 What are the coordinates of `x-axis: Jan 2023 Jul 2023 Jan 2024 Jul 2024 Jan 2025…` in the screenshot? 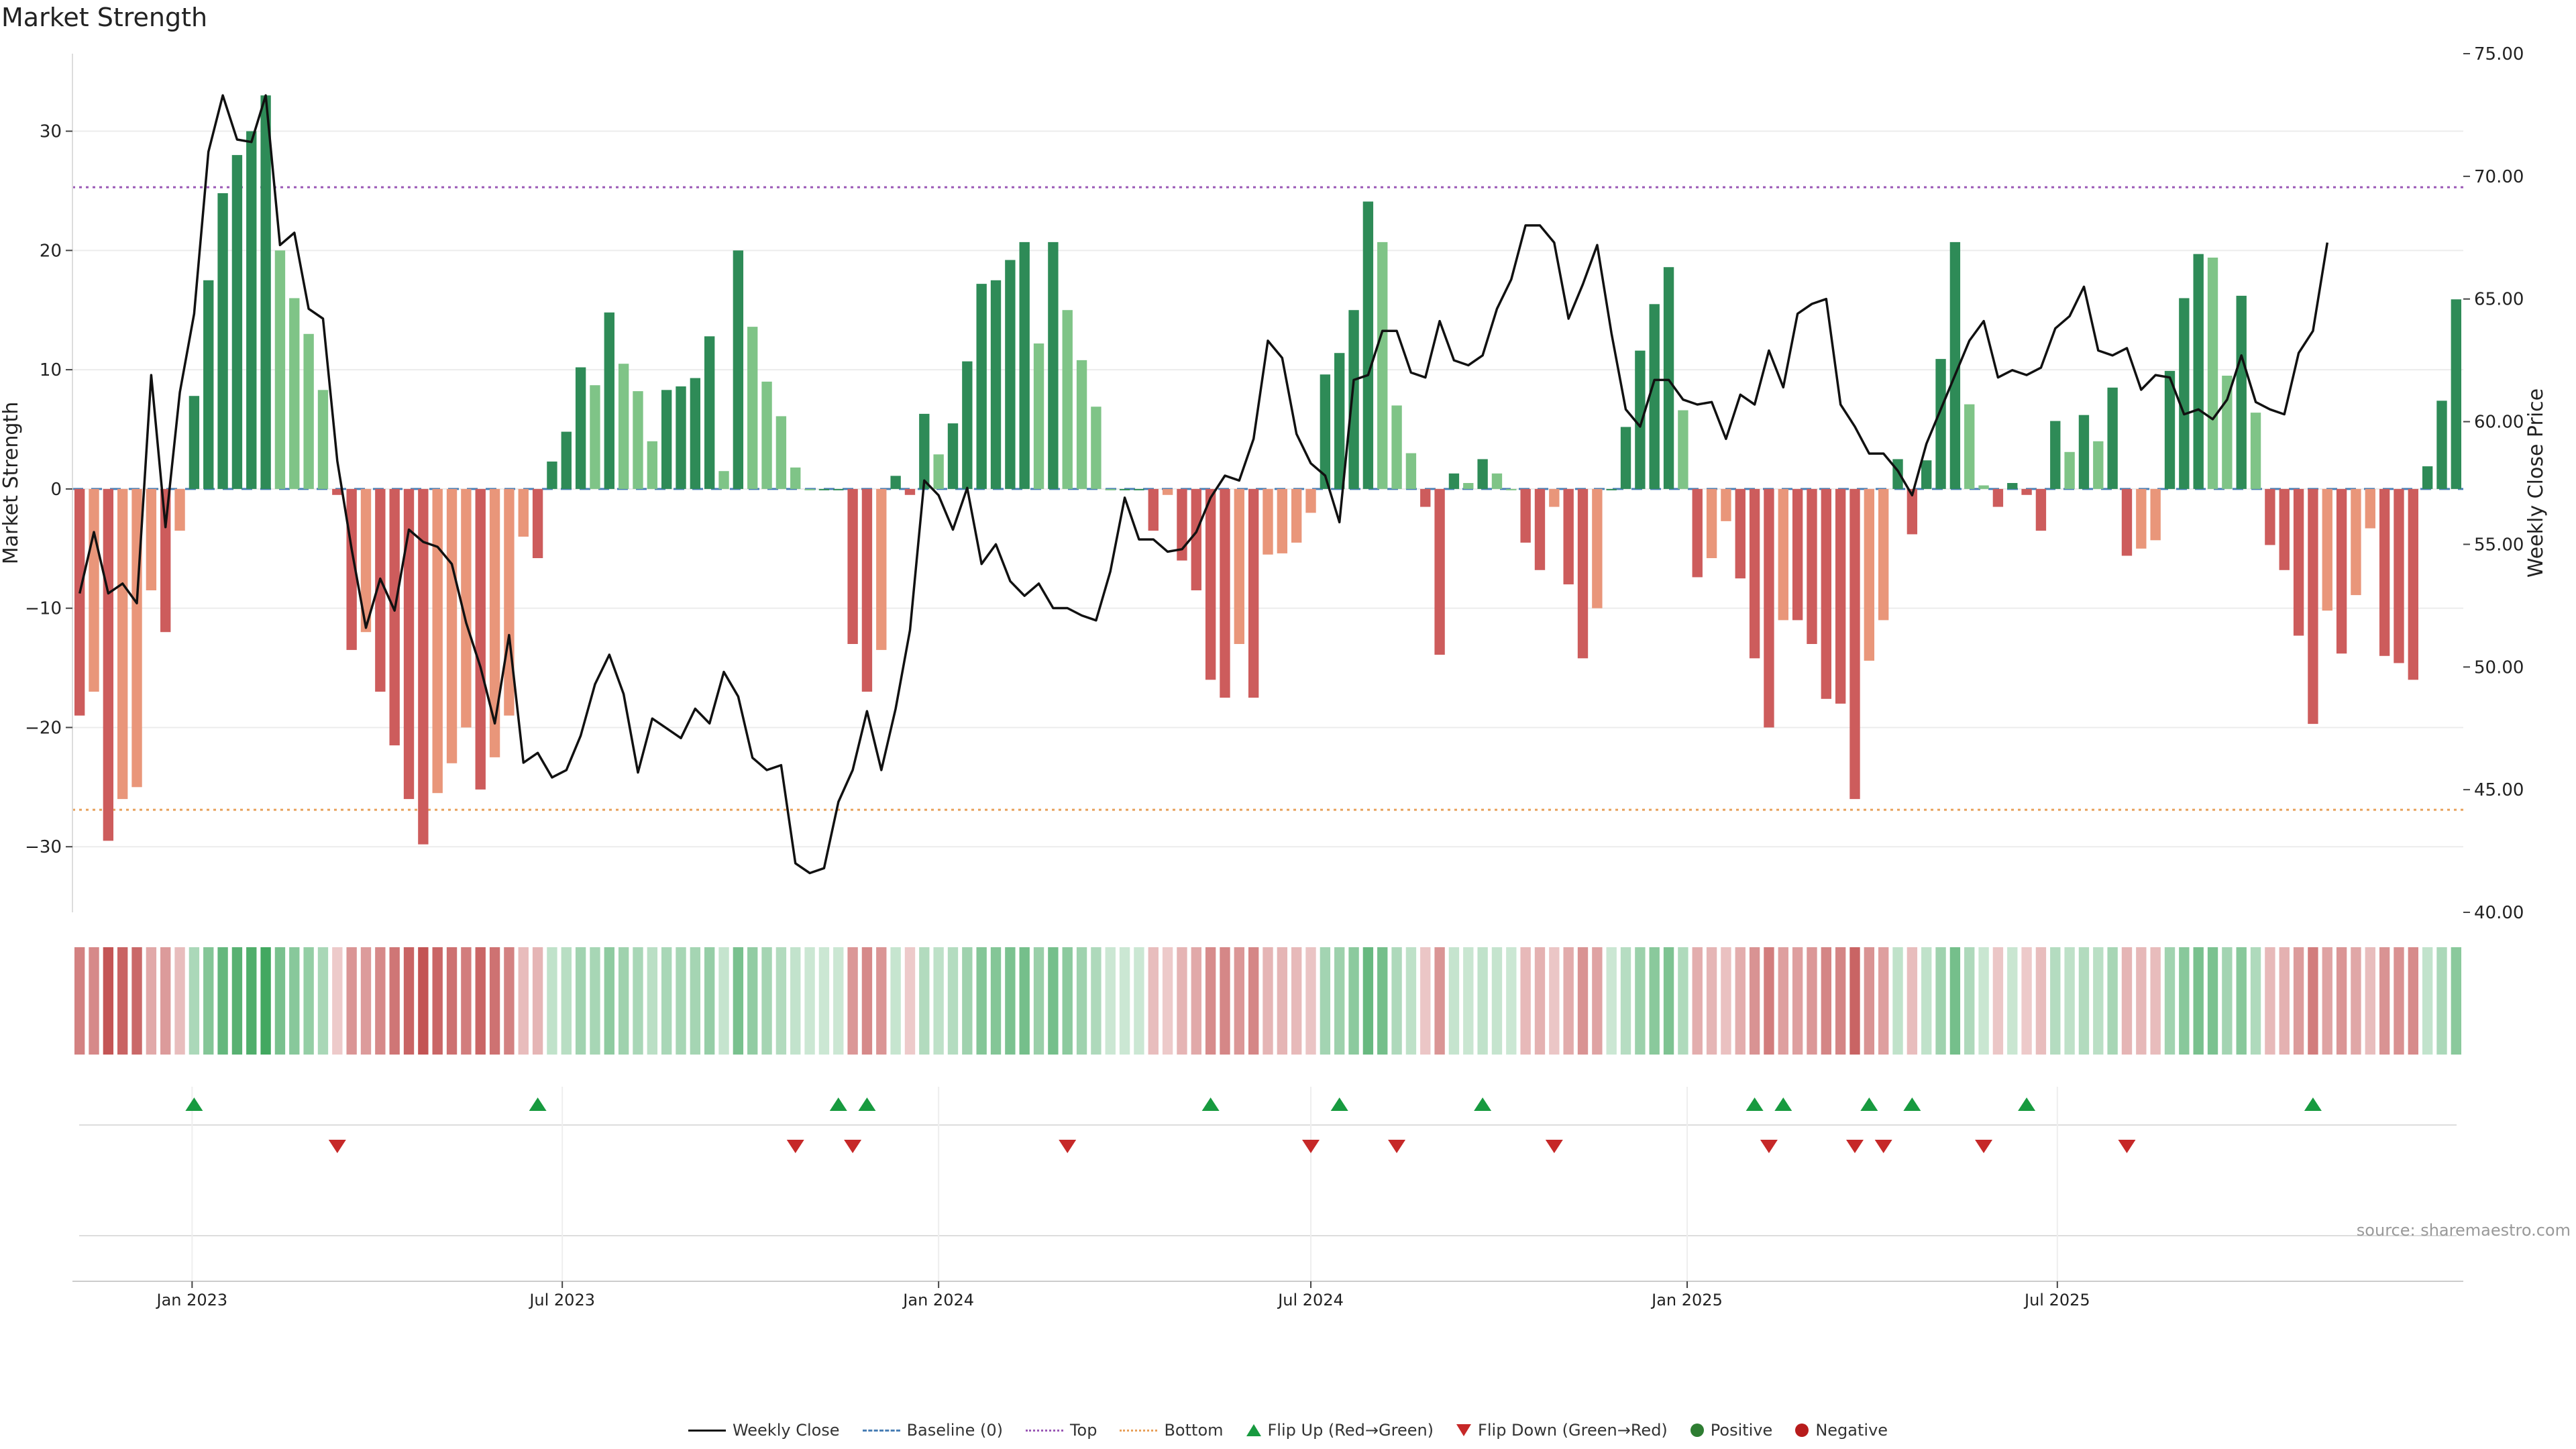 It's located at (1267, 1295).